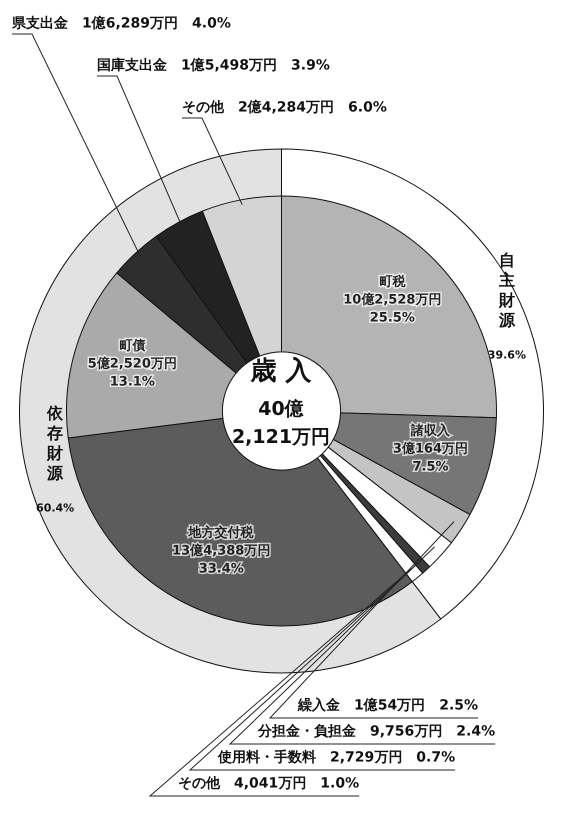 Image resolution: width=563 pixels, height=822 pixels. I want to click on slice-label: 諸収入 3億164万円, so click(430, 439).